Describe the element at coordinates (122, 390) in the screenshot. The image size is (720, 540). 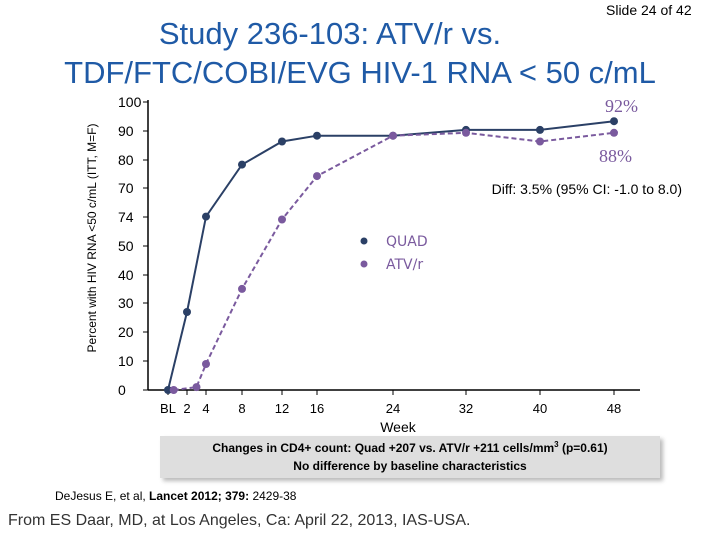
I see `y-tick-label: 0` at that location.